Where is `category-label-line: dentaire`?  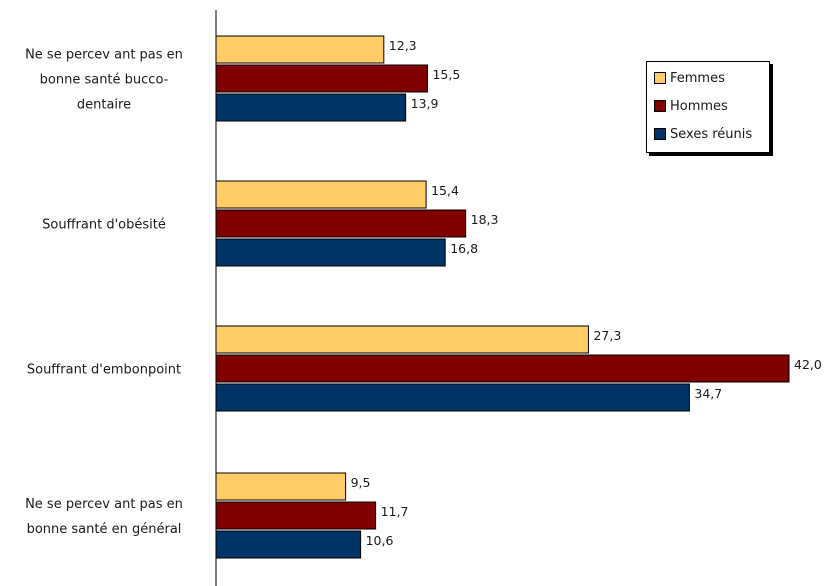
category-label-line: dentaire is located at coordinates (104, 105).